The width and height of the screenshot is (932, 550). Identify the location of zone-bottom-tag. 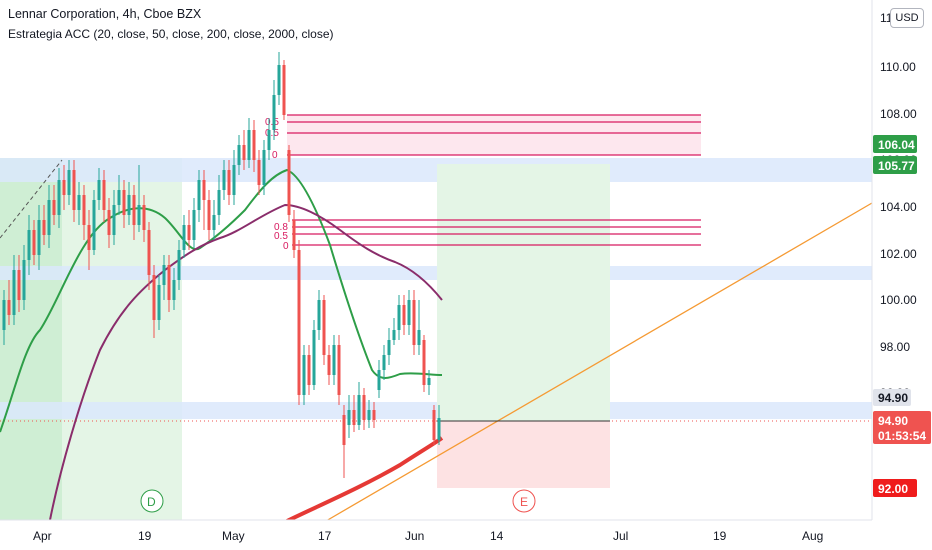
(895, 165).